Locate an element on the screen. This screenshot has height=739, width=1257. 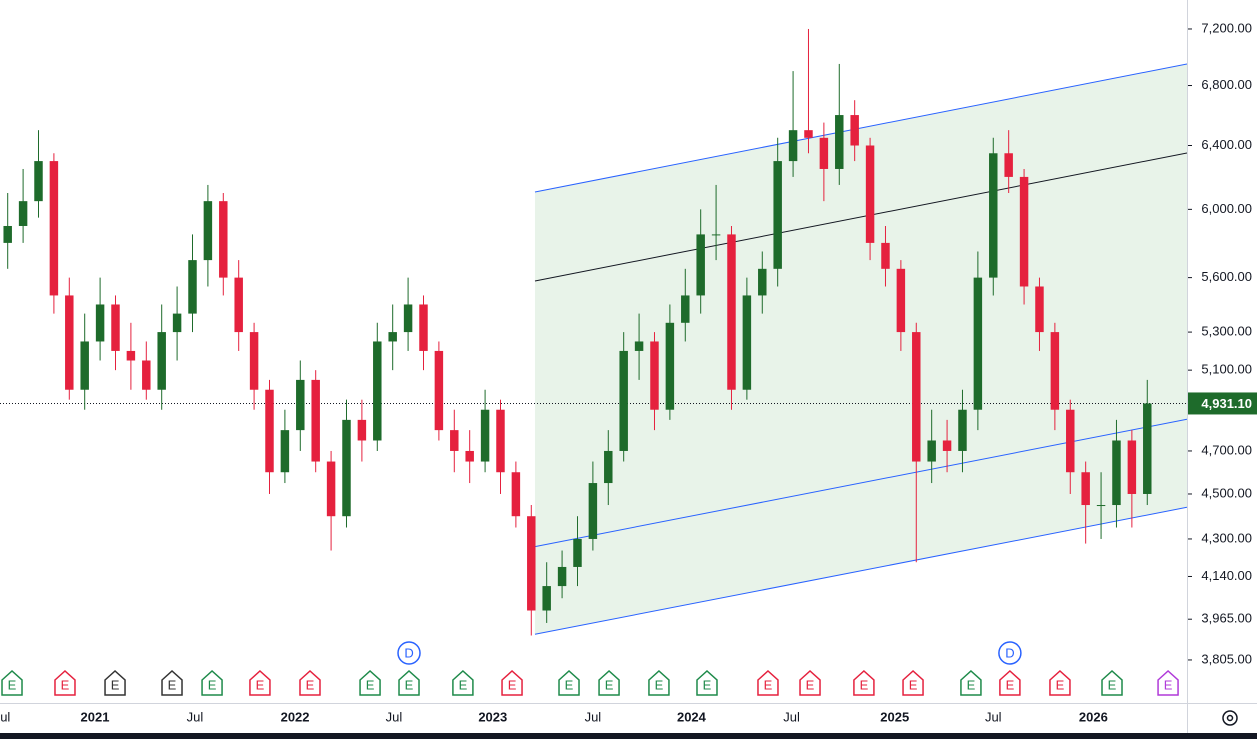
x-tick-label: 2023 is located at coordinates (492, 716).